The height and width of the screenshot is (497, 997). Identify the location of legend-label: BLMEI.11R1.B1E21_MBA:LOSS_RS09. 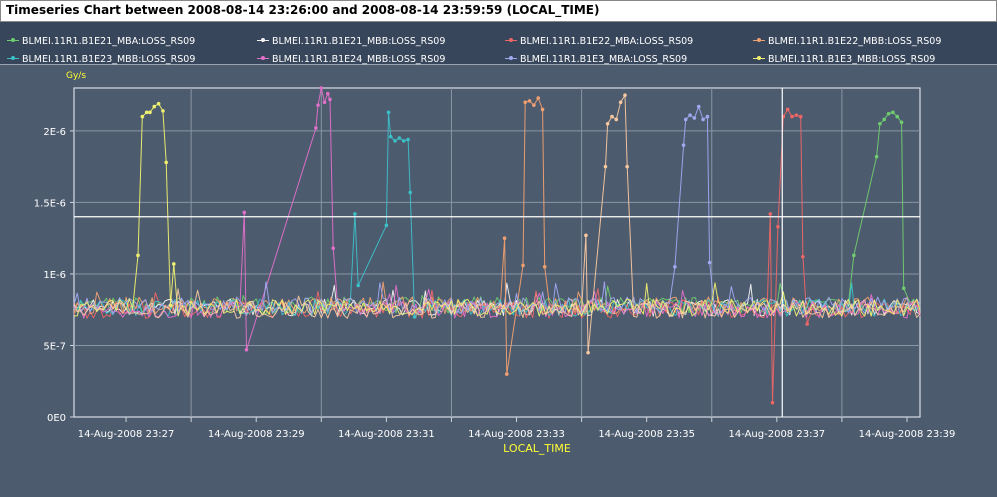
(109, 41).